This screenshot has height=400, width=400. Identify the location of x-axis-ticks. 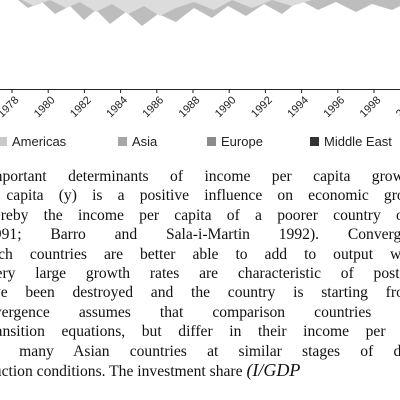
(193, 91).